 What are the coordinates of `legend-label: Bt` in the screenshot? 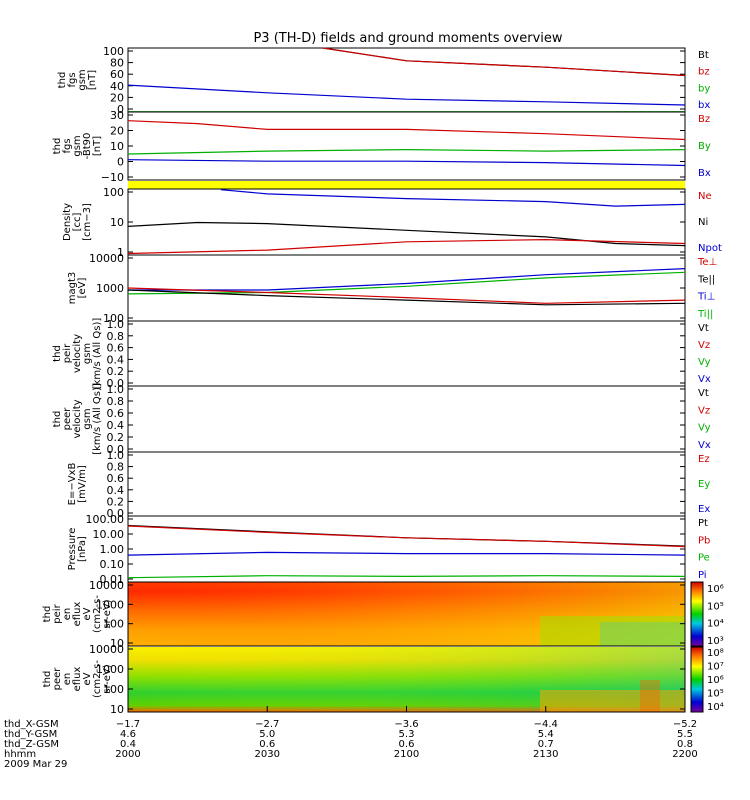 It's located at (703, 55).